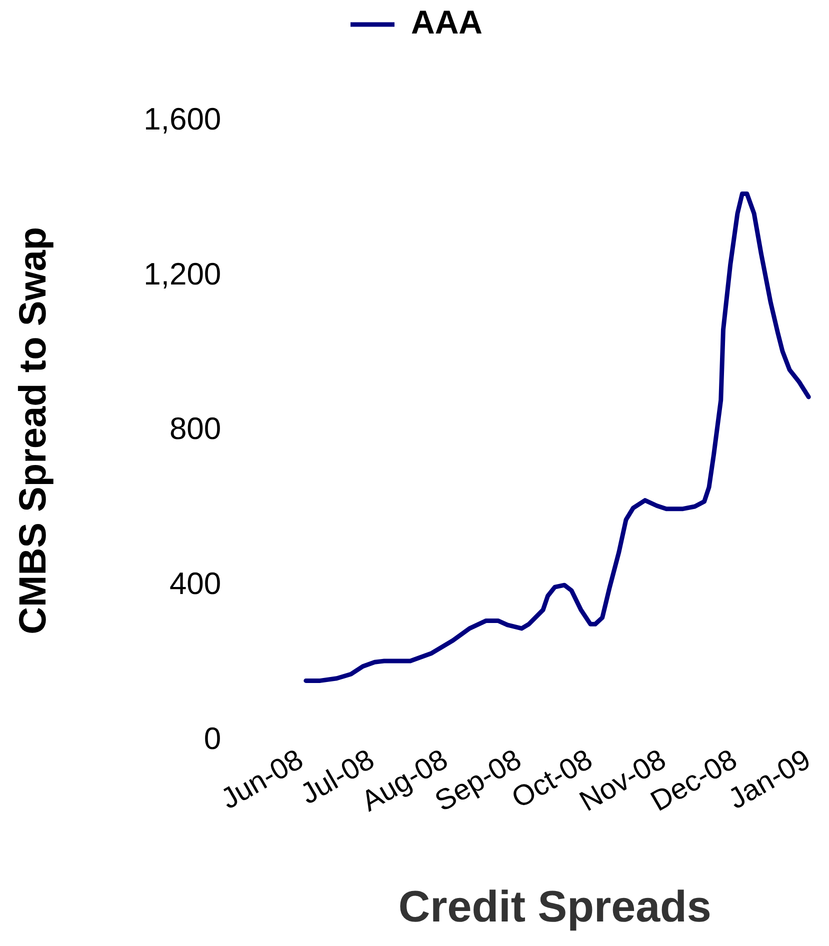  I want to click on legend-label: AAA, so click(447, 22).